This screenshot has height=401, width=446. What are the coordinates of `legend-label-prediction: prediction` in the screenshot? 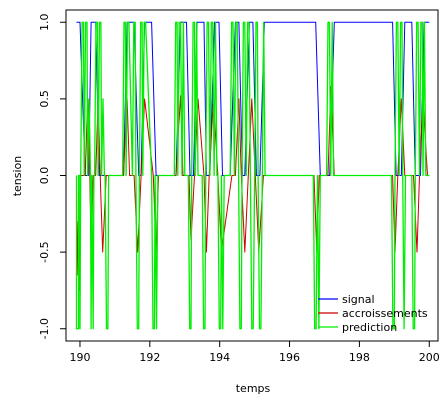 It's located at (369, 327).